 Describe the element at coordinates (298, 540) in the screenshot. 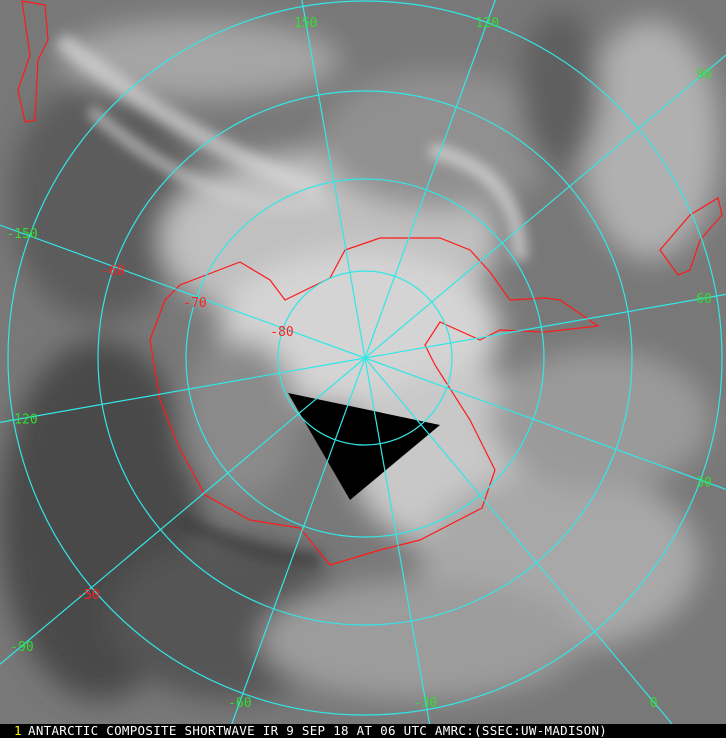

I see `meridian--60` at that location.